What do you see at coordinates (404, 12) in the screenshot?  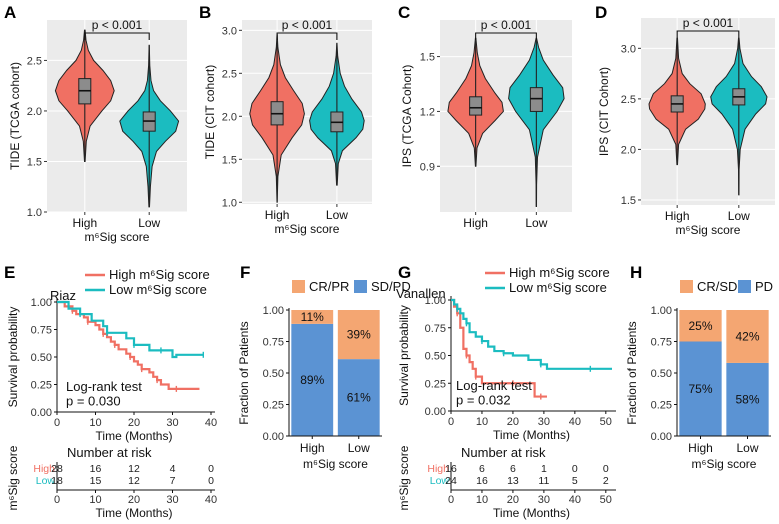 I see `panel-label: C` at bounding box center [404, 12].